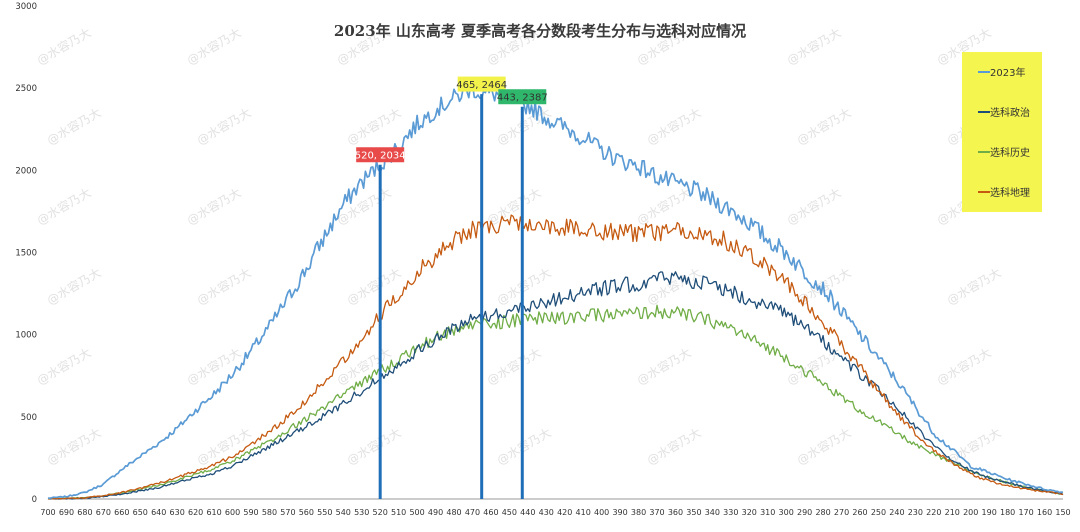  What do you see at coordinates (398, 512) in the screenshot?
I see `x-tick-label: 510` at bounding box center [398, 512].